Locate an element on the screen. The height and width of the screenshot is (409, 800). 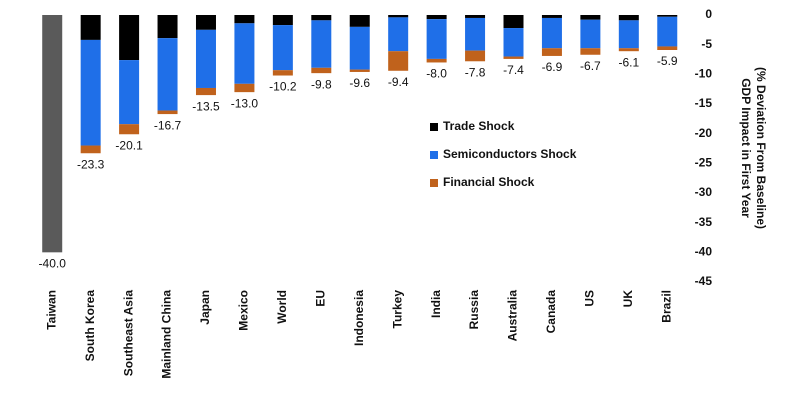
x-tick-label: UK is located at coordinates (628, 299).